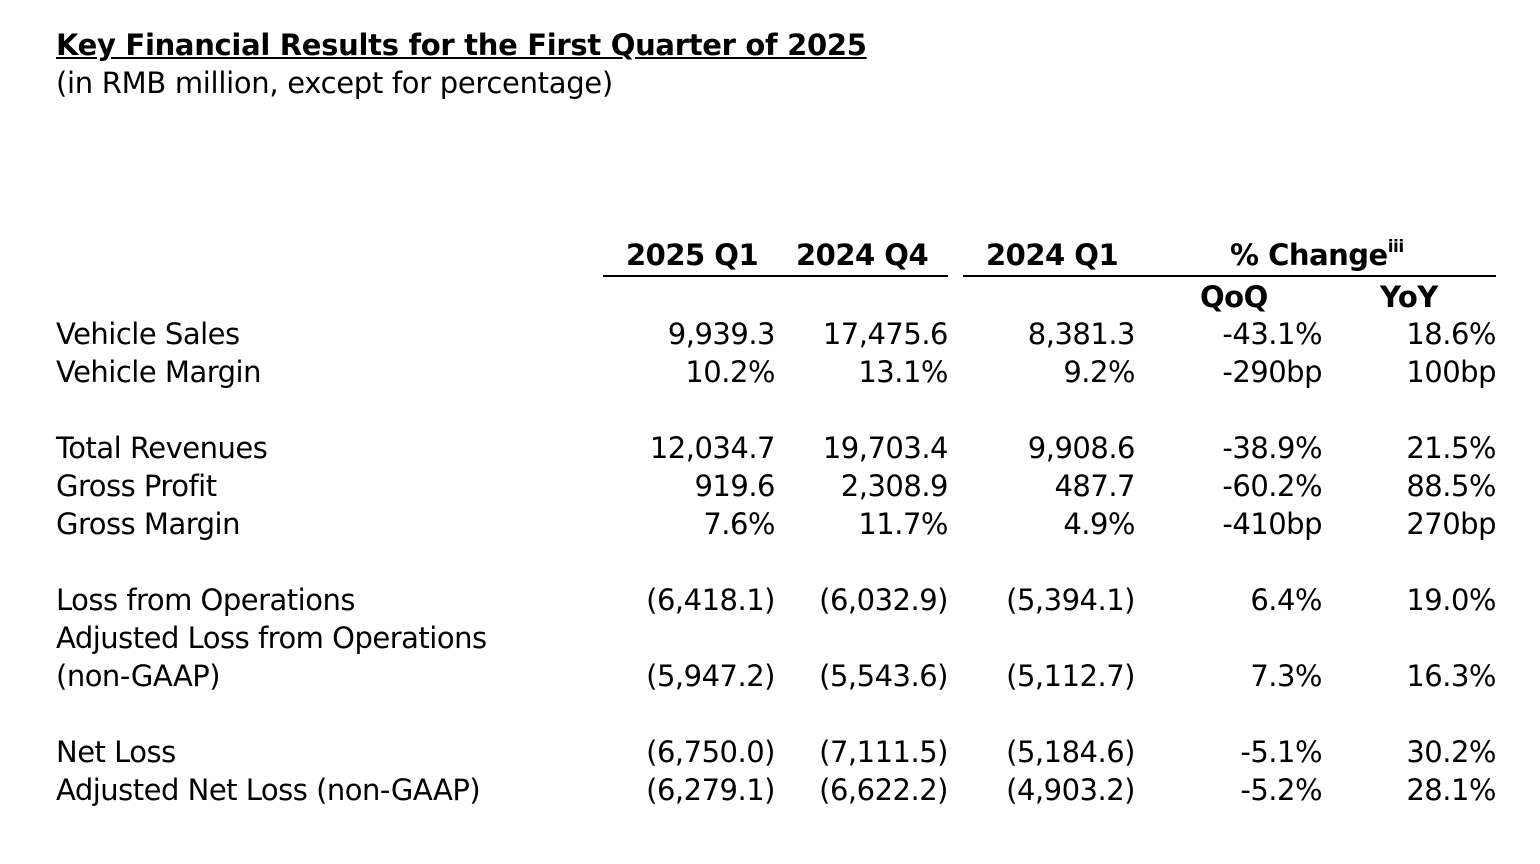  What do you see at coordinates (1070, 600) in the screenshot?
I see `cell-2024-q1: (5,394.1)` at bounding box center [1070, 600].